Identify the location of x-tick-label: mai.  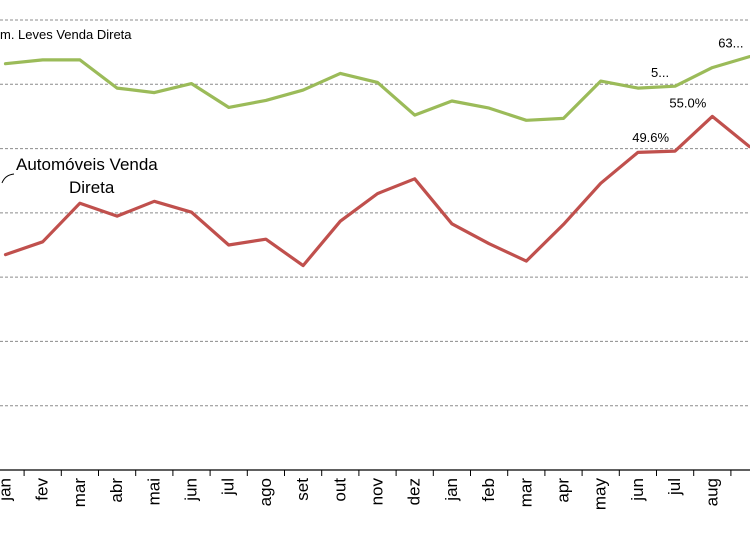
(153, 491).